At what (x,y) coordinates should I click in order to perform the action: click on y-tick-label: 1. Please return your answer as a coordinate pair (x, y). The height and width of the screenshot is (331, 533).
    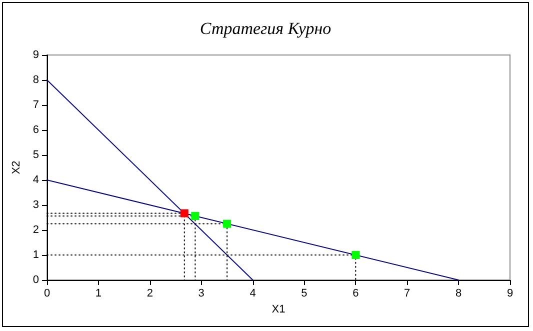
    Looking at the image, I should click on (36, 255).